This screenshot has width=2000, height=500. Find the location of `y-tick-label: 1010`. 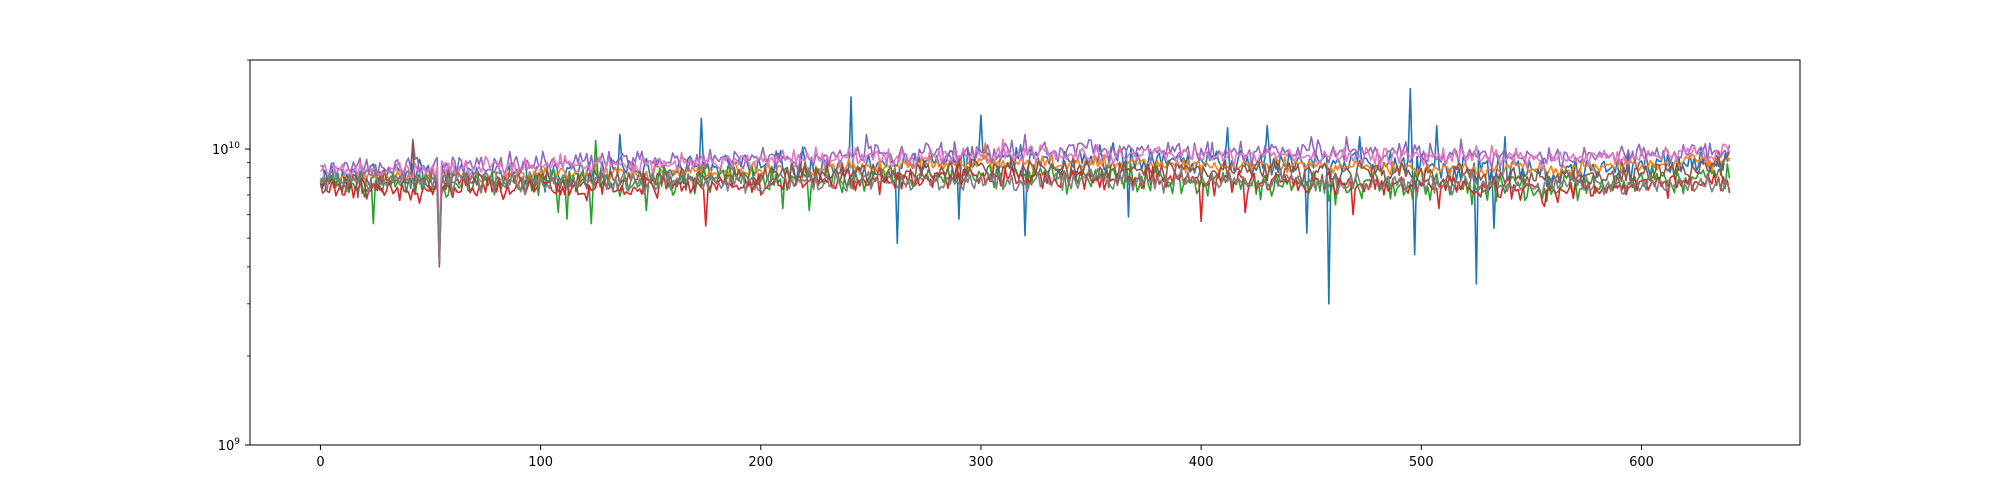

y-tick-label: 1010 is located at coordinates (226, 149).